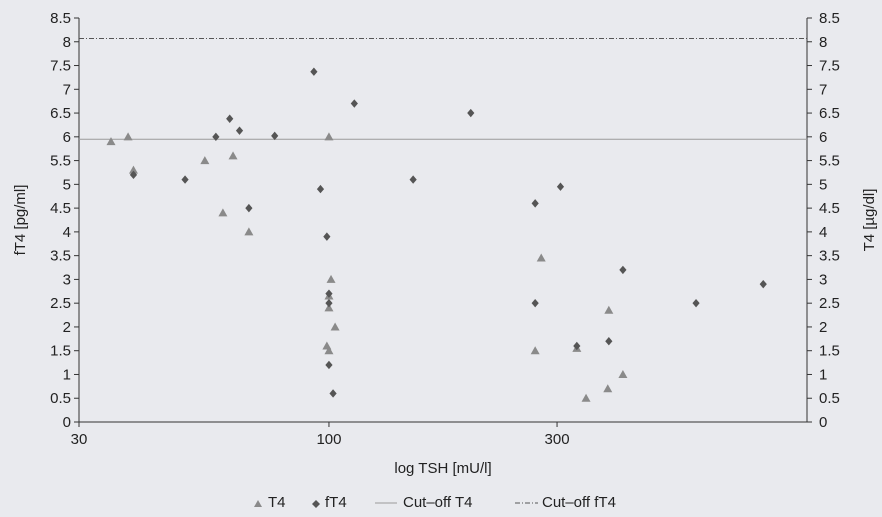 The width and height of the screenshot is (882, 517). What do you see at coordinates (67, 232) in the screenshot?
I see `y-left-tick-label: 4` at bounding box center [67, 232].